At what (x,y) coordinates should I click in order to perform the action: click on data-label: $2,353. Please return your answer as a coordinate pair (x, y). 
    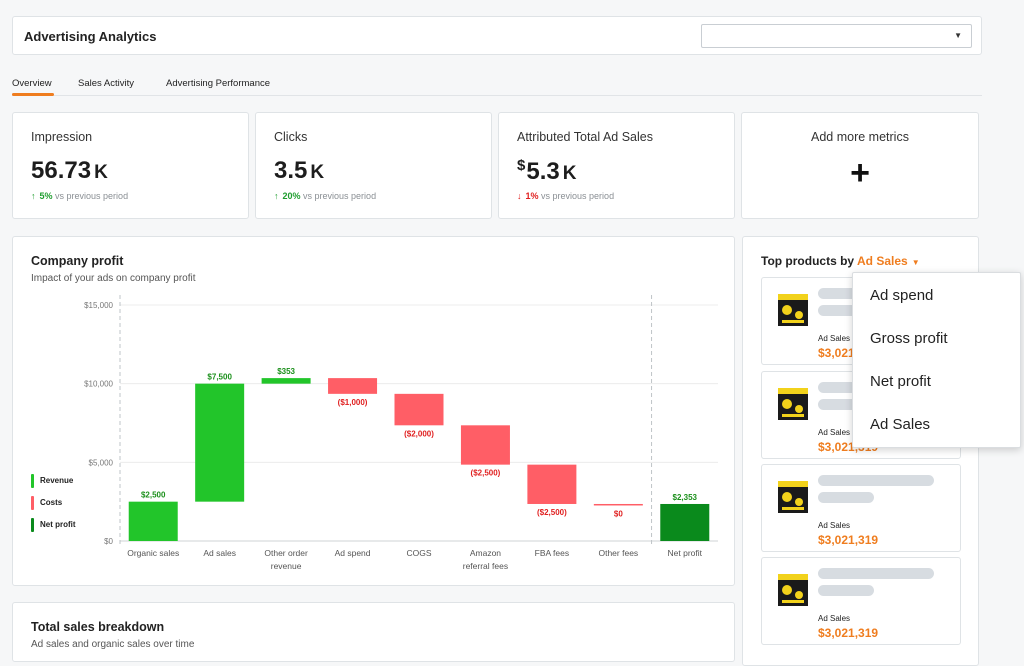
    Looking at the image, I should click on (685, 497).